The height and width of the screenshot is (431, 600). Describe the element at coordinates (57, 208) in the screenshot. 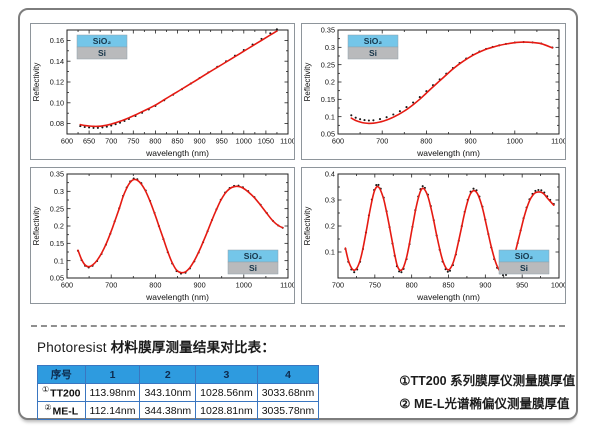

I see `svg-text: 0.25` at that location.